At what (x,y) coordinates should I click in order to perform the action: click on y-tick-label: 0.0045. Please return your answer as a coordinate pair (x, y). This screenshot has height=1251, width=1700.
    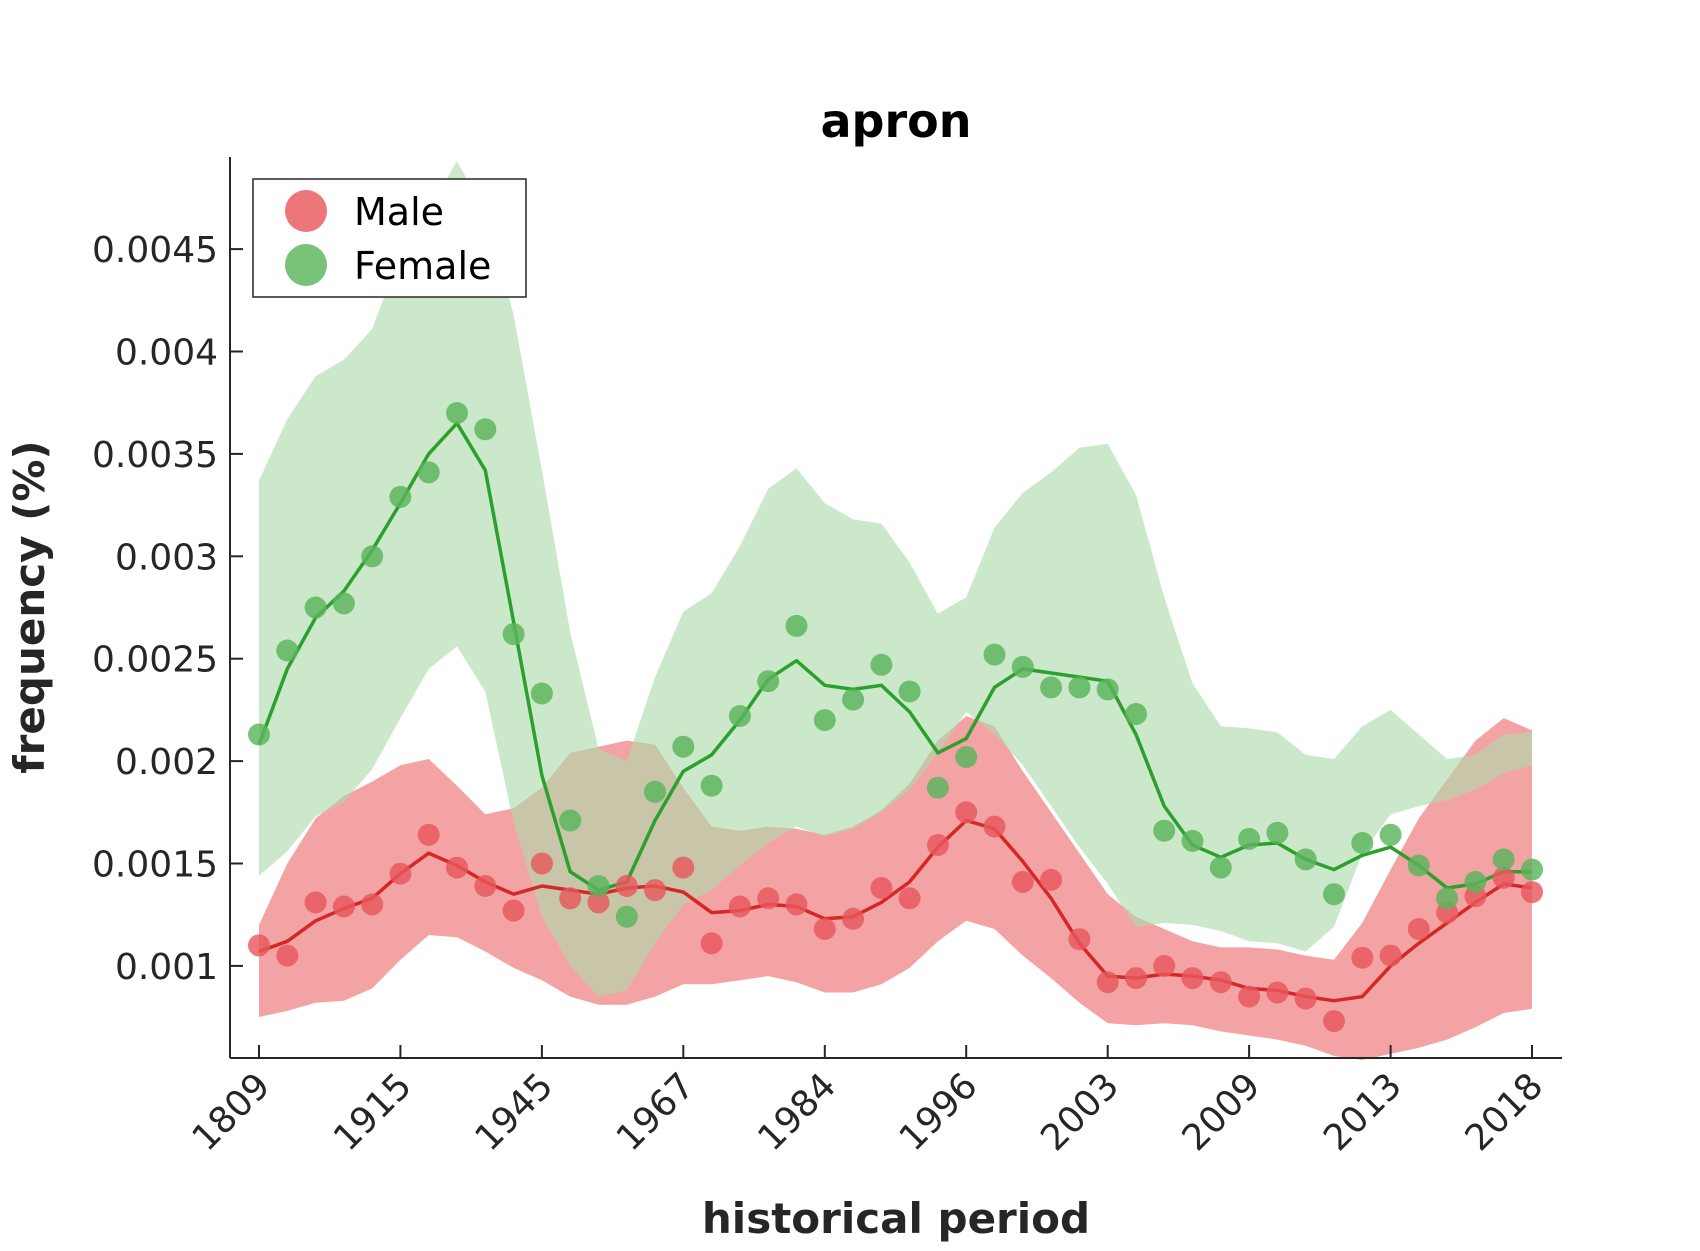
    Looking at the image, I should click on (155, 250).